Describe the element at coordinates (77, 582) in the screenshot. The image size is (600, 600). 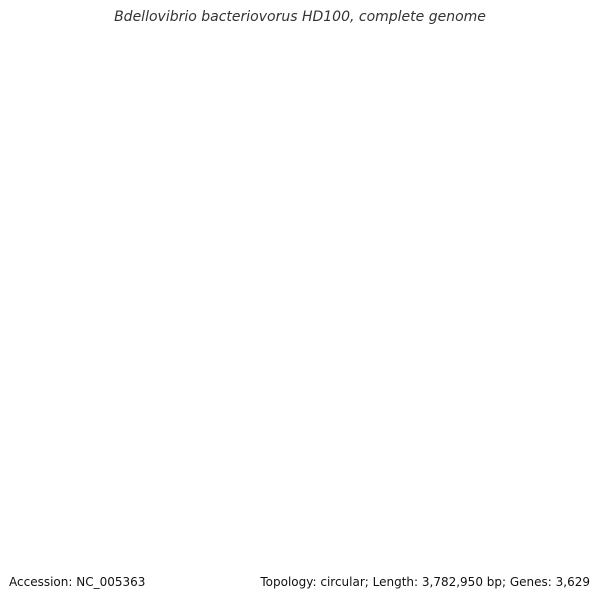
I see `accession-label: Accession: NC_005363` at that location.